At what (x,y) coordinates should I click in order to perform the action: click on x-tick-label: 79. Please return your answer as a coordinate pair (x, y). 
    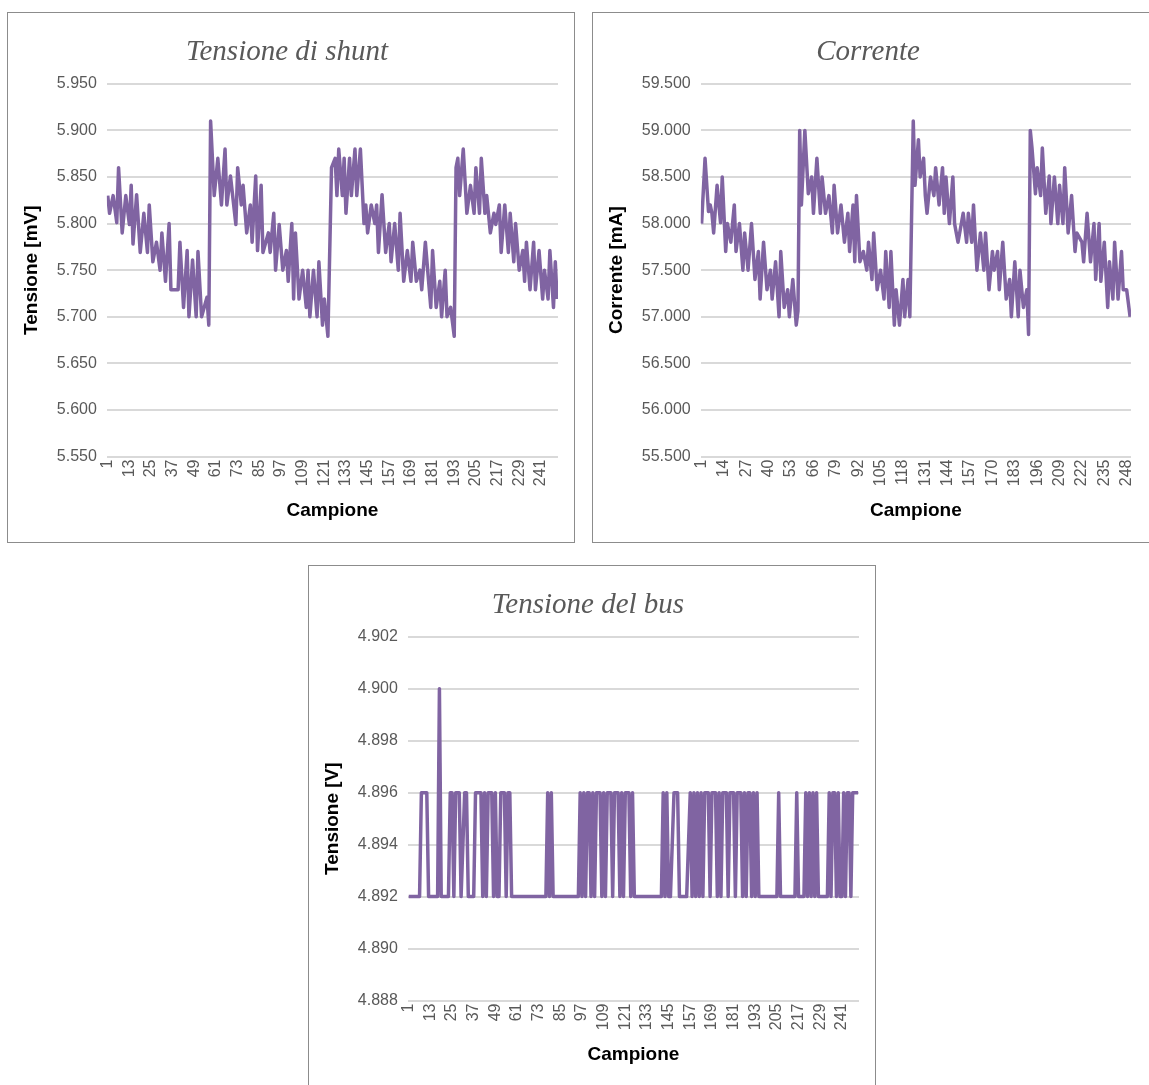
    Looking at the image, I should click on (835, 468).